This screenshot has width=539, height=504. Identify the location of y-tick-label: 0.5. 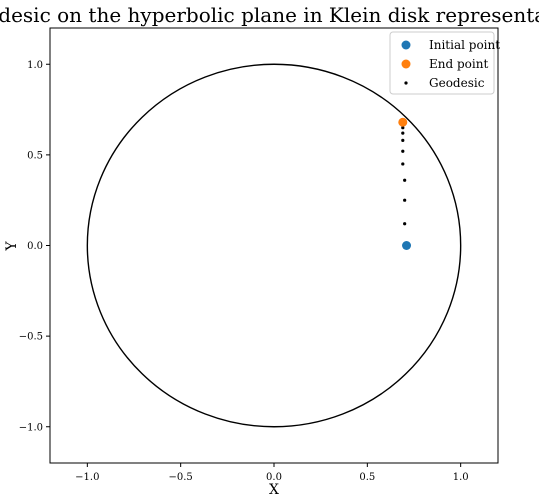
(35, 155).